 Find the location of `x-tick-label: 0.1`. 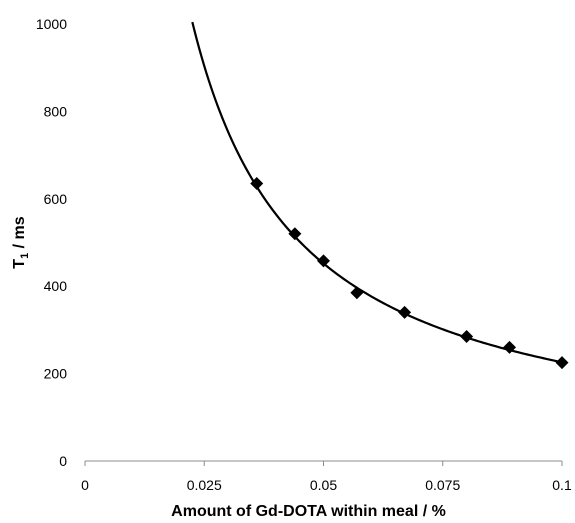

x-tick-label: 0.1 is located at coordinates (562, 485).